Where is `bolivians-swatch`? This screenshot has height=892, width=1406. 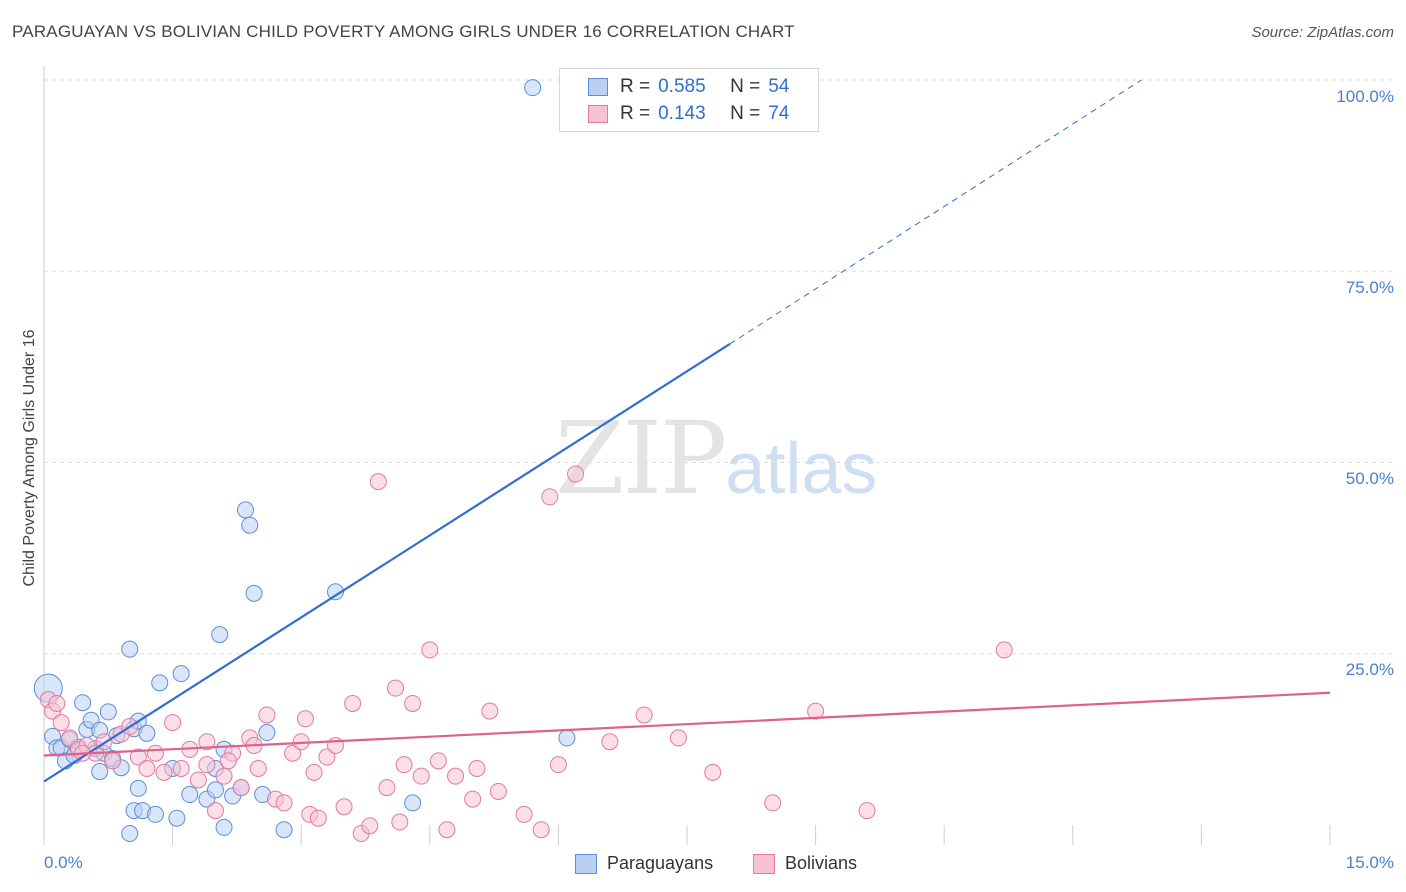 bolivians-swatch is located at coordinates (598, 114).